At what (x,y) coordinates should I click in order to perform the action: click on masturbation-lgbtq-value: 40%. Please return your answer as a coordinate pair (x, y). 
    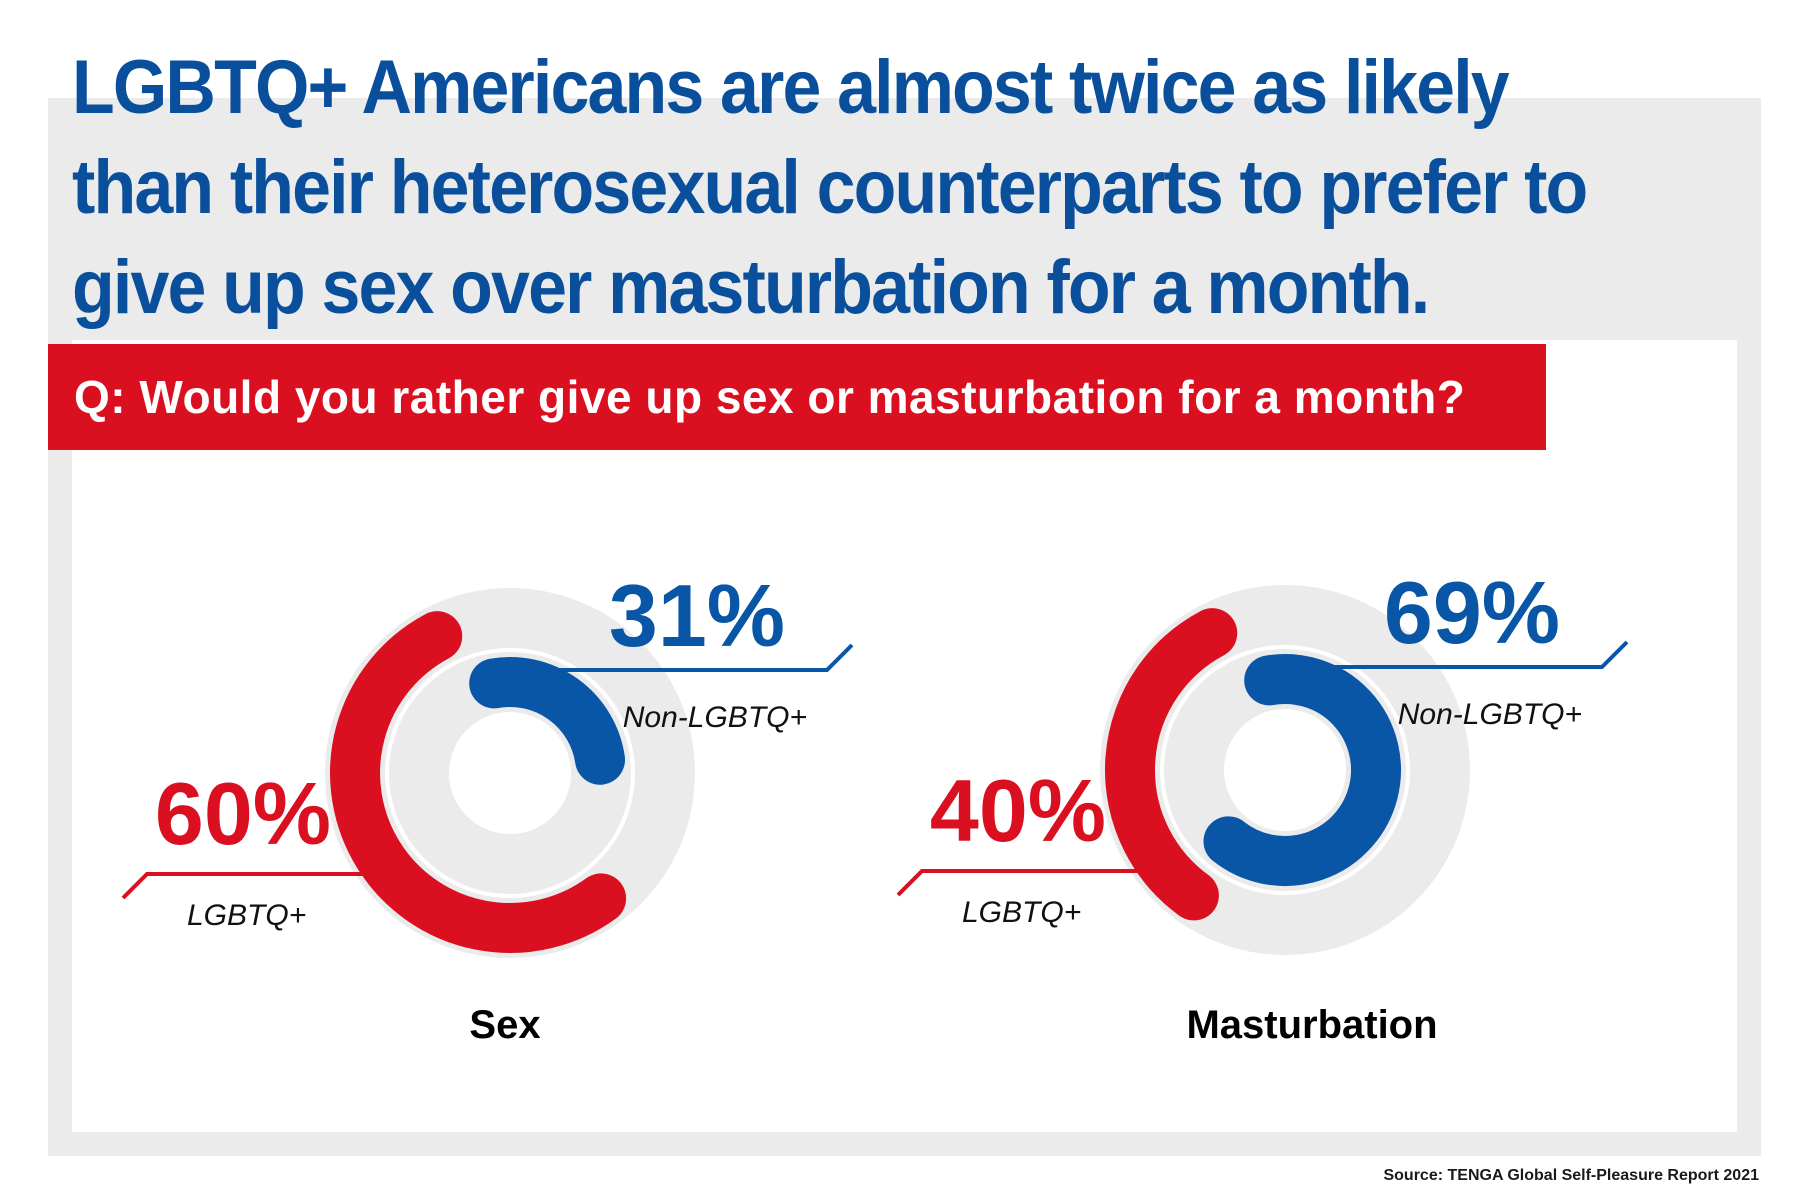
    Looking at the image, I should click on (1018, 810).